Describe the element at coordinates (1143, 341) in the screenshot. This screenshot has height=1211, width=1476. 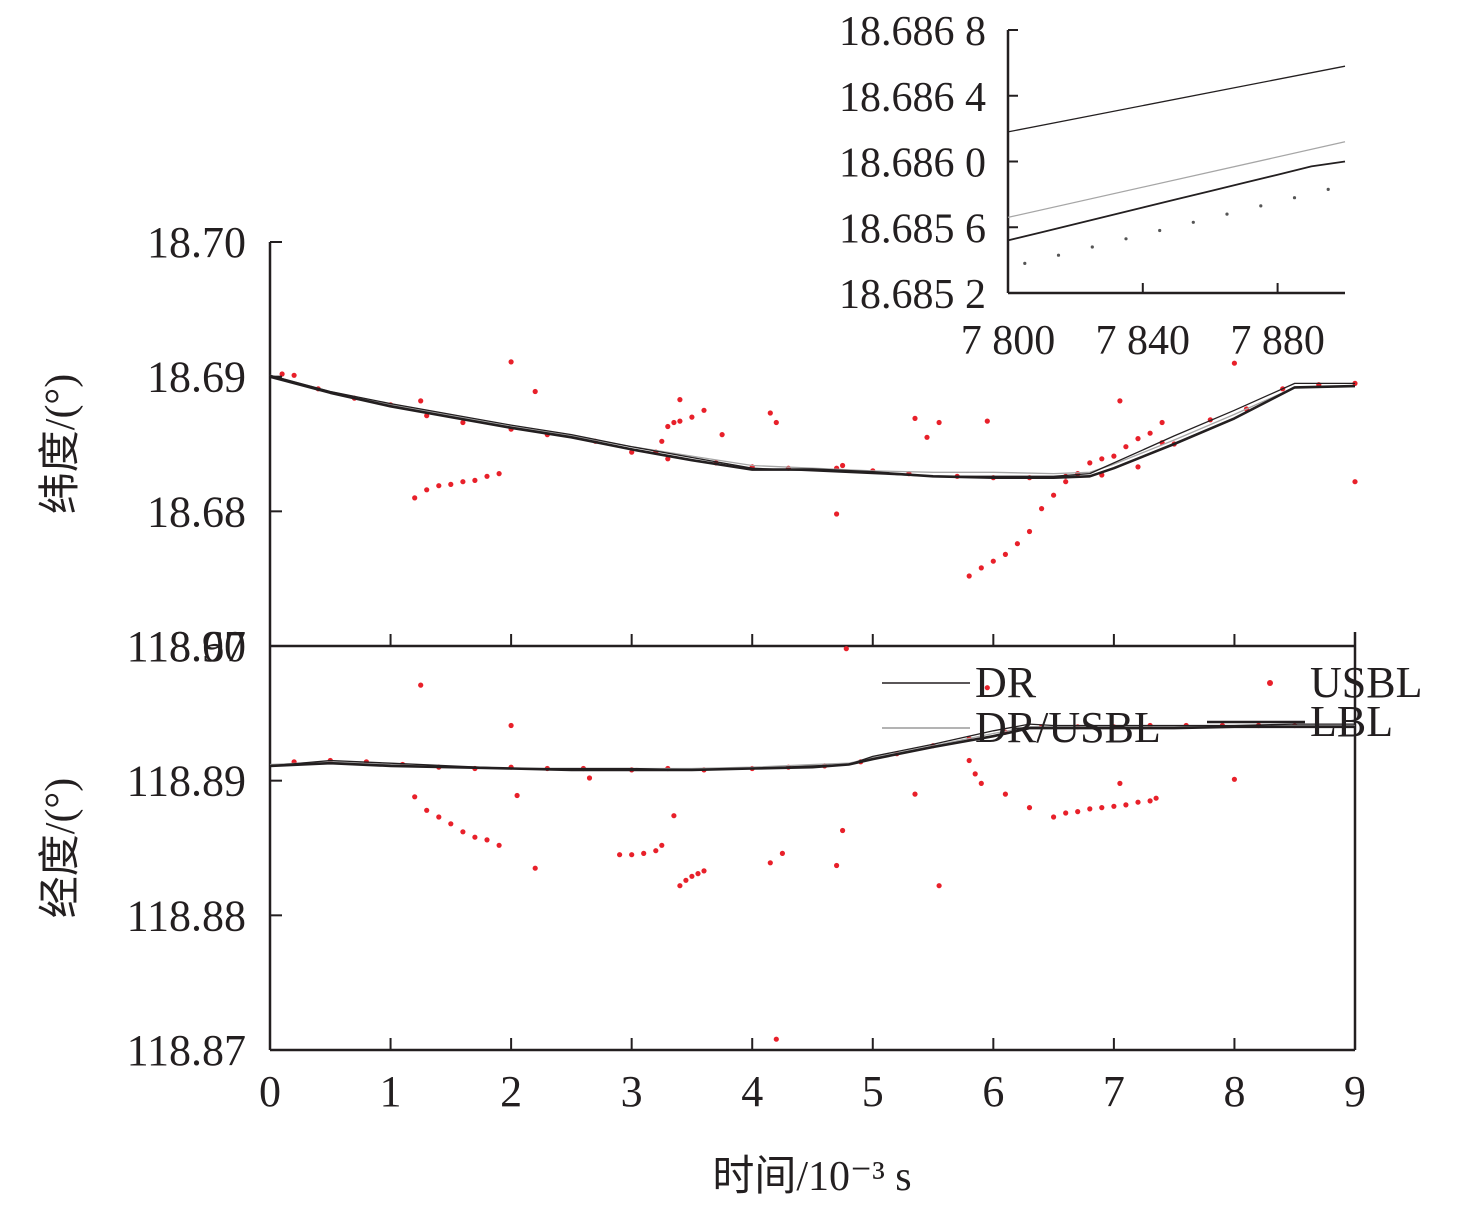
I see `inset-x-tick-label: 7 840` at that location.